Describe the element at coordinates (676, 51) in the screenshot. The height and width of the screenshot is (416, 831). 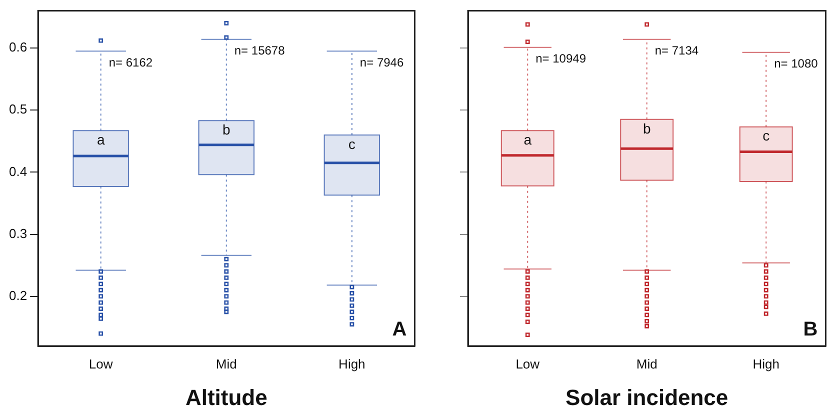
I see `annotation: n= 7134` at that location.